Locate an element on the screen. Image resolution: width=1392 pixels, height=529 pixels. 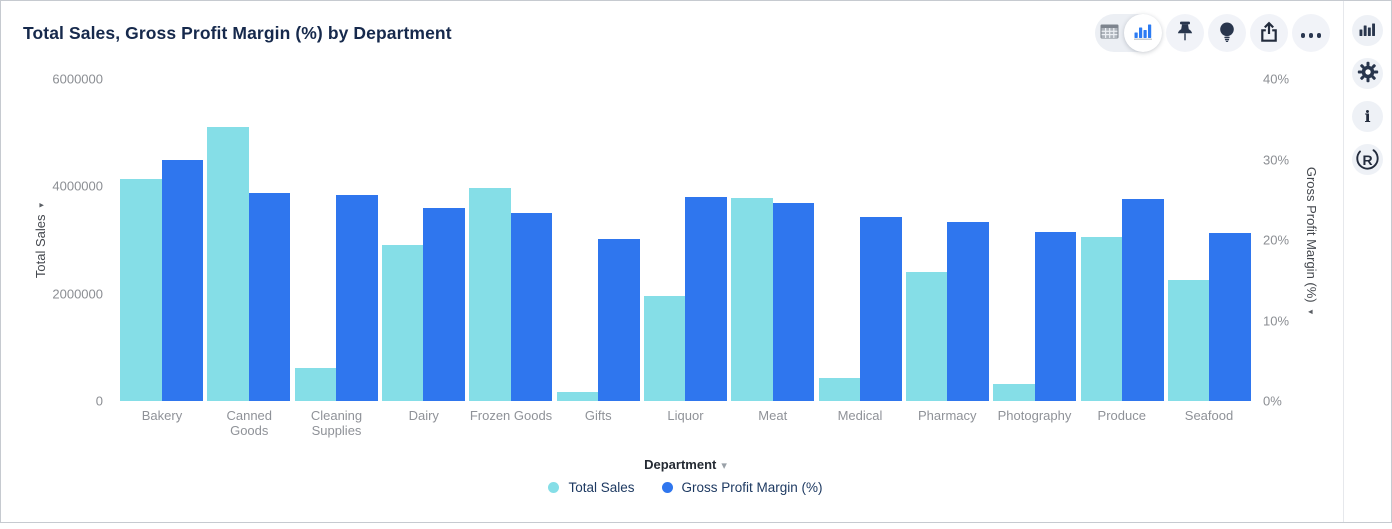
right-sidebar: i R is located at coordinates (1367, 261).